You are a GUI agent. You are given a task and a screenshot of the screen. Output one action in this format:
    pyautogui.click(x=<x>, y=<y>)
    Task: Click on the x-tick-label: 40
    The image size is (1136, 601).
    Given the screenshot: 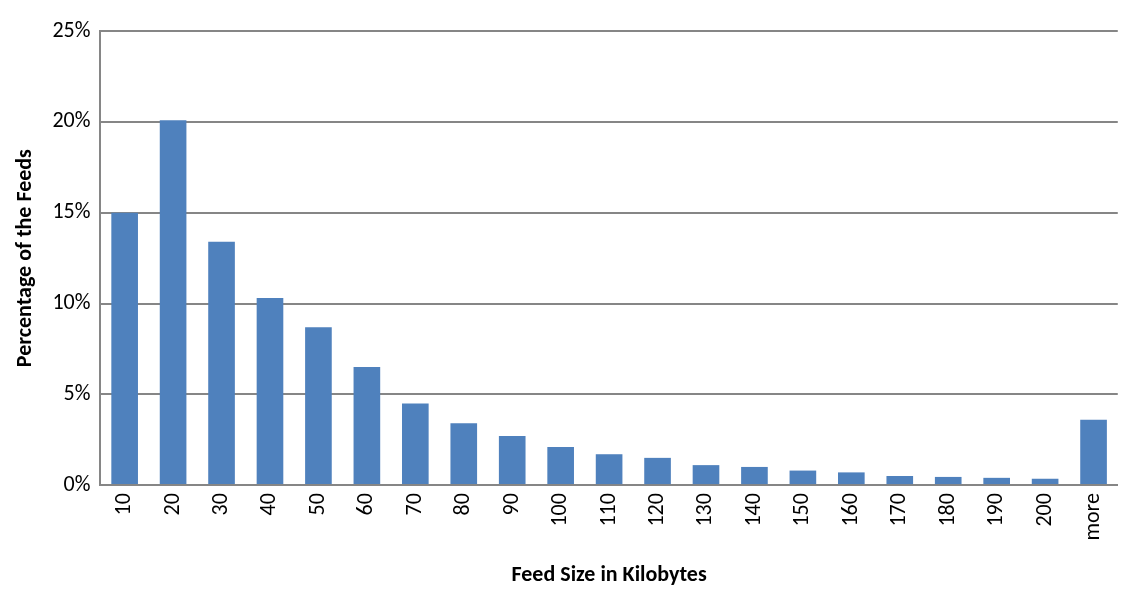 What is the action you would take?
    pyautogui.click(x=268, y=504)
    